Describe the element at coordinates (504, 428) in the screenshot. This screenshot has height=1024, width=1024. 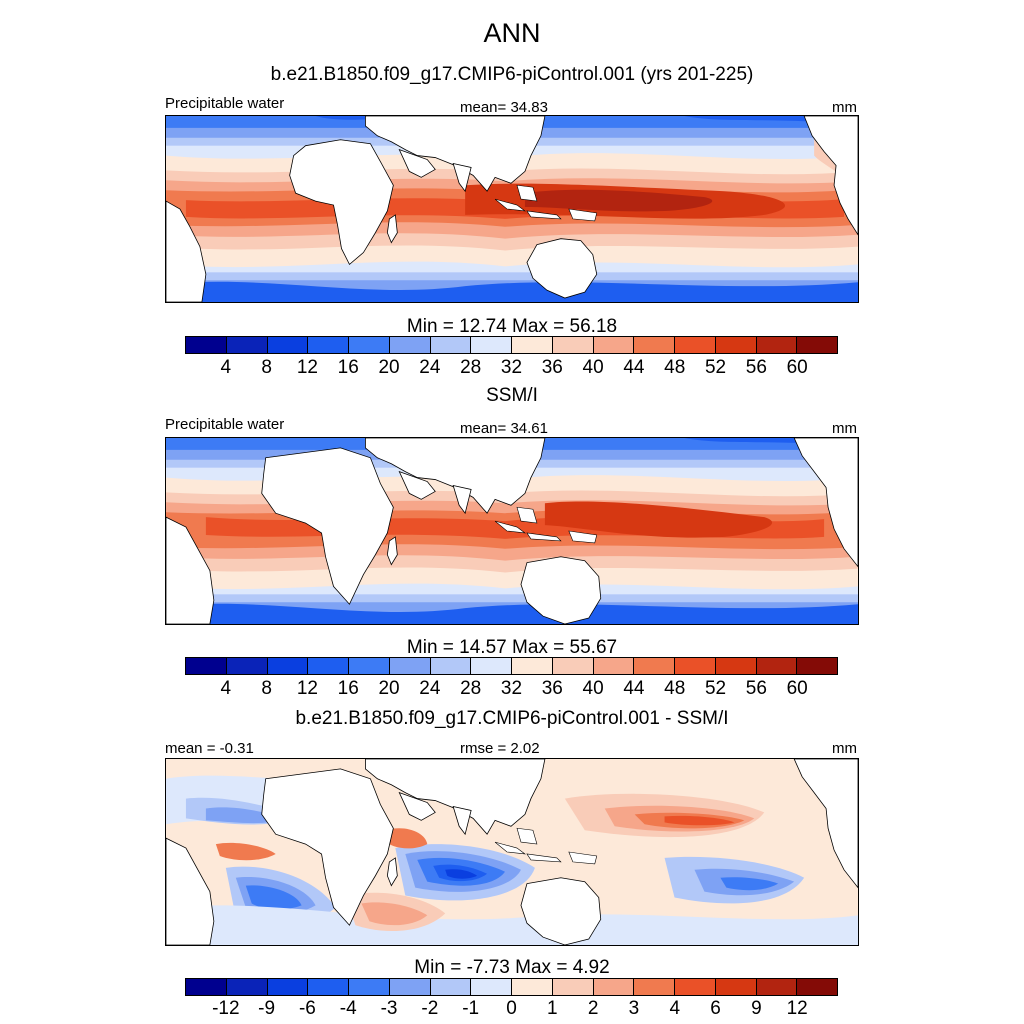
I see `panel2-mean-label: mean= 34.61` at that location.